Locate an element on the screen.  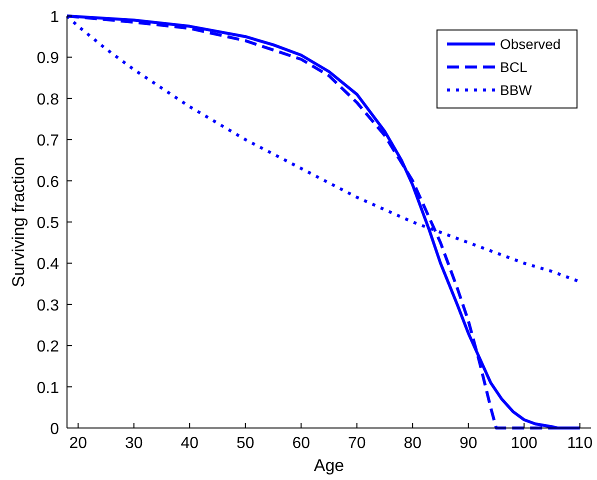
x-tick-label: 100 is located at coordinates (524, 443).